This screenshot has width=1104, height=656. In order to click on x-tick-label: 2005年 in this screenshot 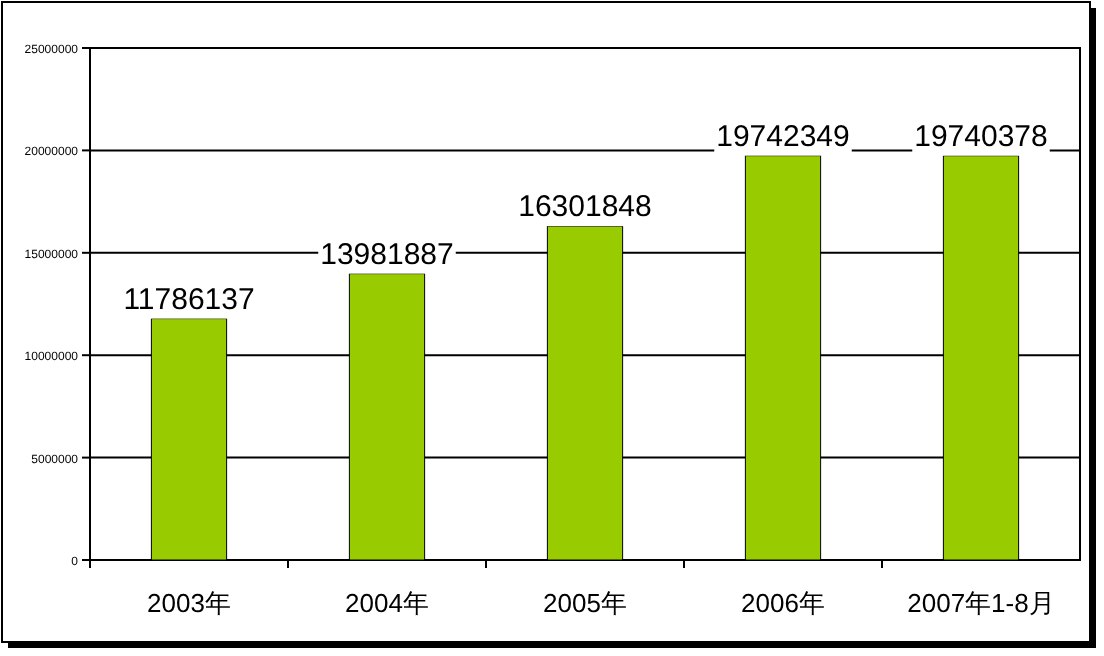, I will do `click(585, 603)`.